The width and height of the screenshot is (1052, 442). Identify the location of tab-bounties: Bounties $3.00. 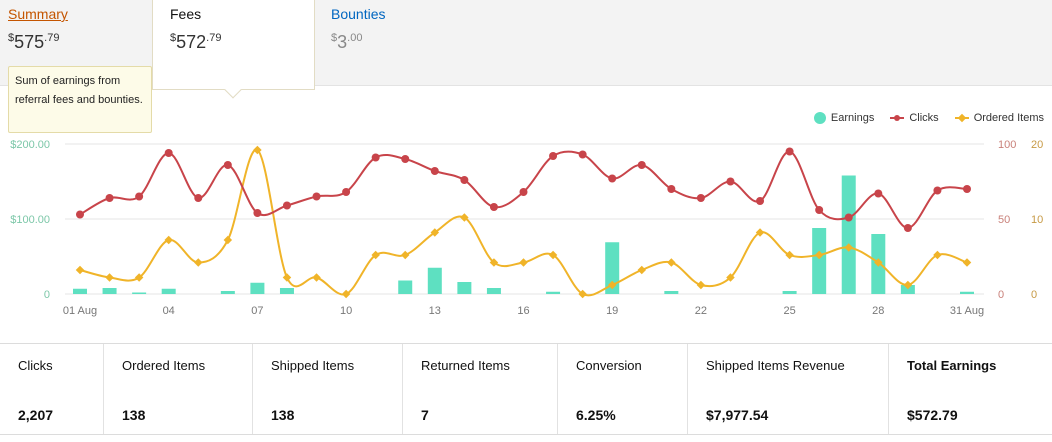
(398, 43).